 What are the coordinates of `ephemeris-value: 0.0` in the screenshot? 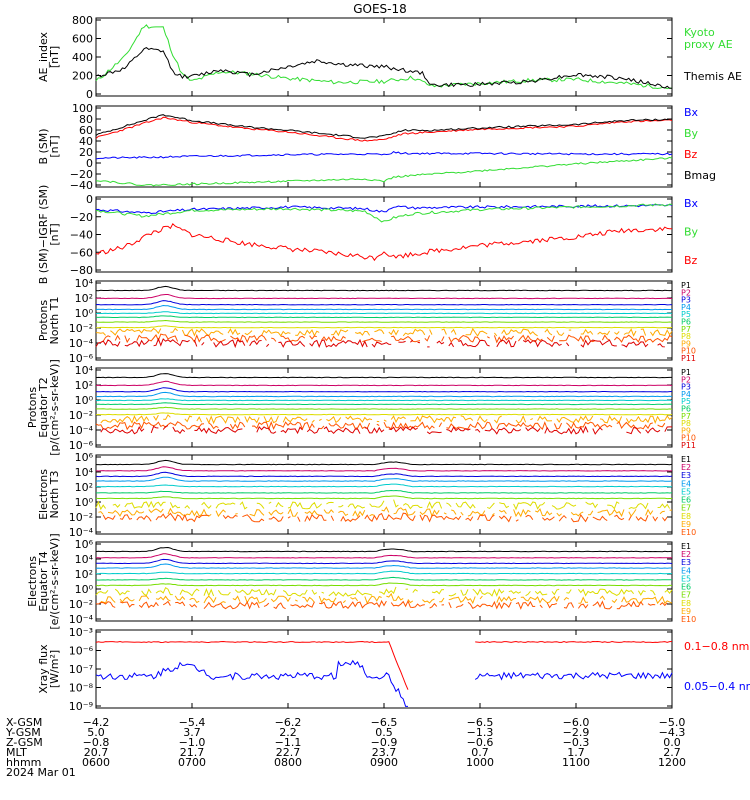 It's located at (672, 742).